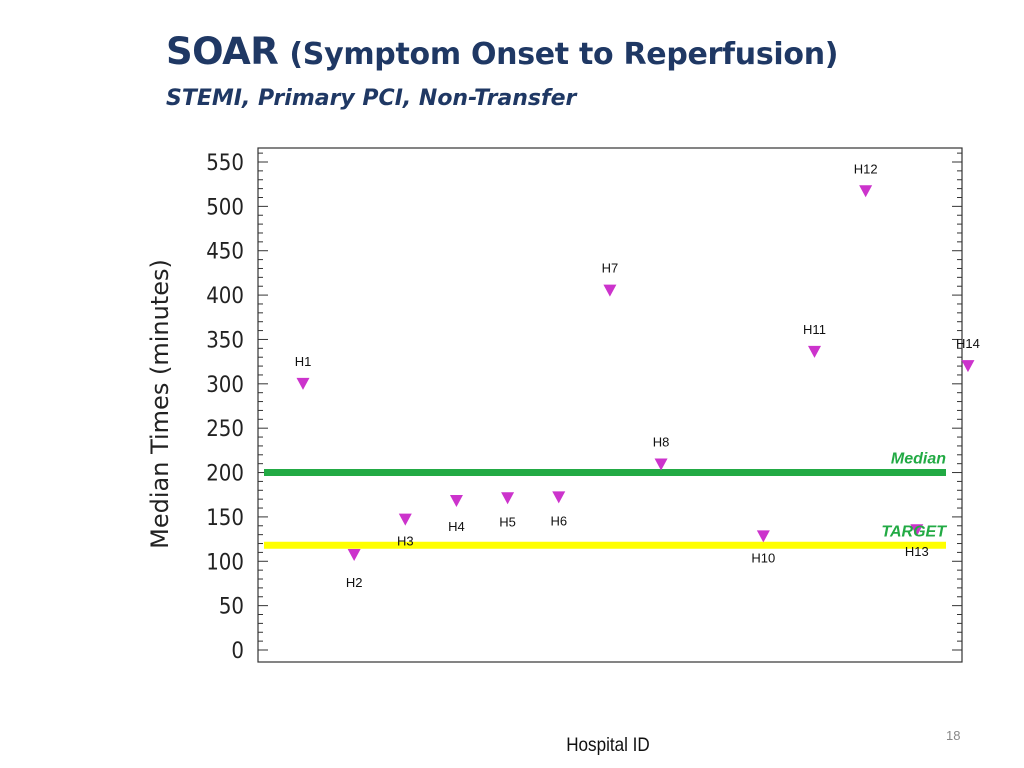 The image size is (1024, 768). What do you see at coordinates (814, 351) in the screenshot?
I see `data-point-h11` at bounding box center [814, 351].